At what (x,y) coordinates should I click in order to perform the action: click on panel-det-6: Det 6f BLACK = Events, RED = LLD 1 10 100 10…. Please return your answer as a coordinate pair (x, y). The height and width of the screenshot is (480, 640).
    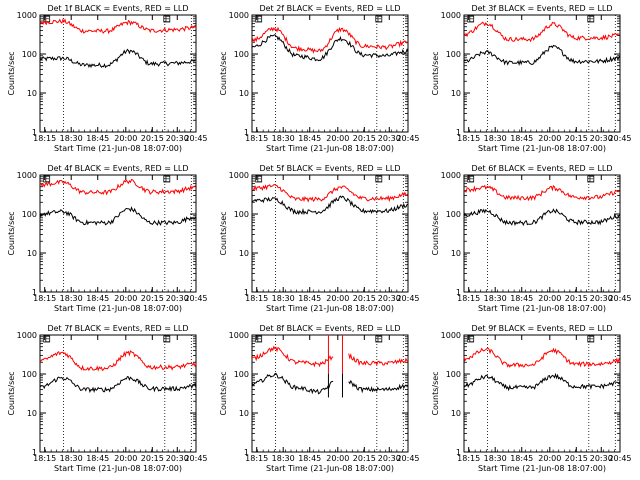
    Looking at the image, I should click on (531, 238).